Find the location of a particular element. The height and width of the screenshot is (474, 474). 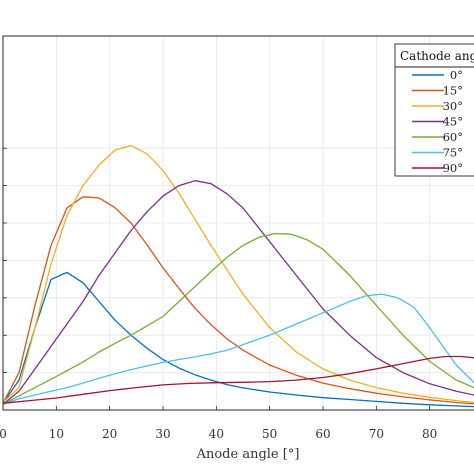

x-axis-label: Anode angle [°] is located at coordinates (248, 454).